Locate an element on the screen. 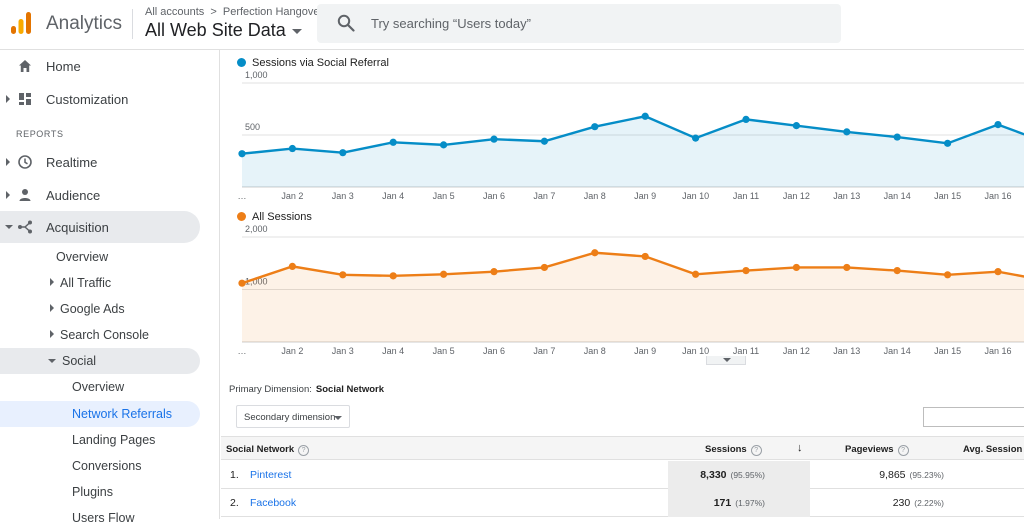 The height and width of the screenshot is (525, 1024). sidebar-item-plugins: Plugins is located at coordinates (92, 492).